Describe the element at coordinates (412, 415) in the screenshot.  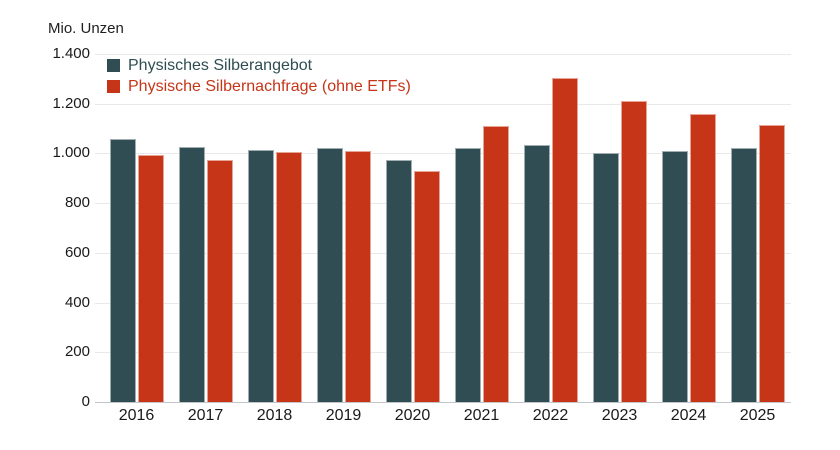
I see `x-tick-label: 2020` at that location.